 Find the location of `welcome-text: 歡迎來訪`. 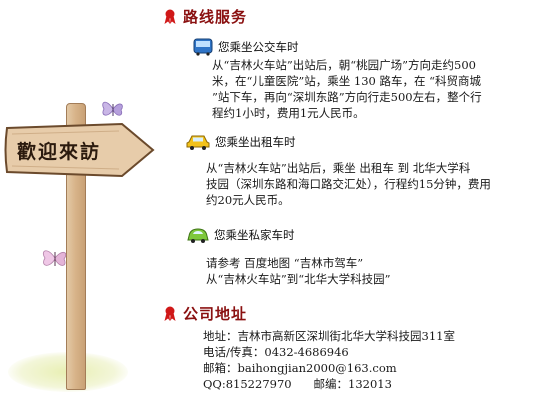

welcome-text: 歡迎來訪 is located at coordinates (59, 152).